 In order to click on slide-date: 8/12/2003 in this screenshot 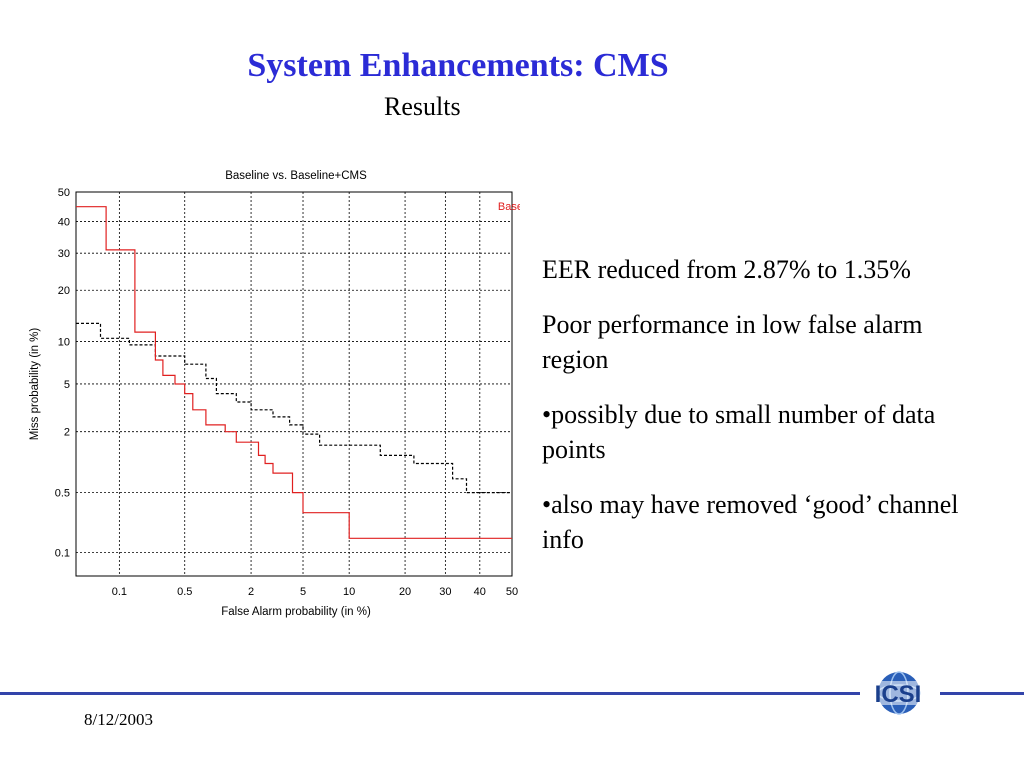, I will do `click(118, 719)`.